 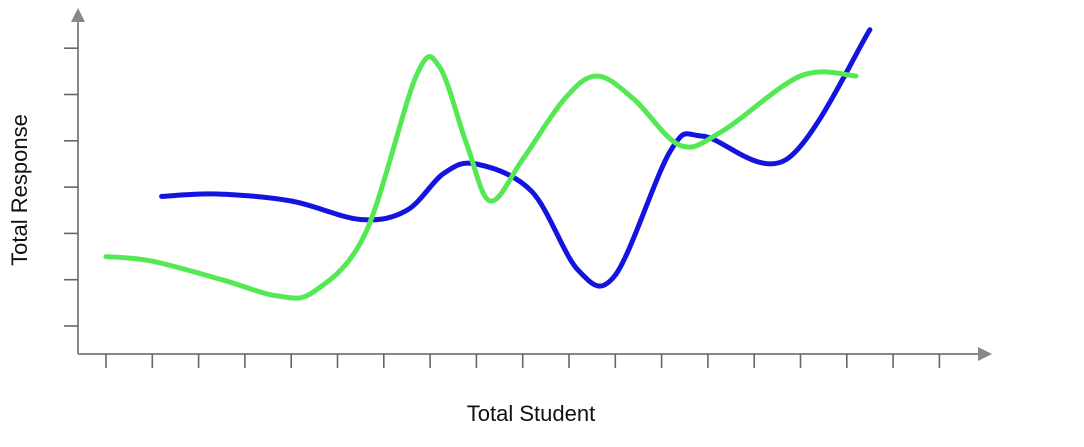 I want to click on y-axis-arrow, so click(x=78, y=15).